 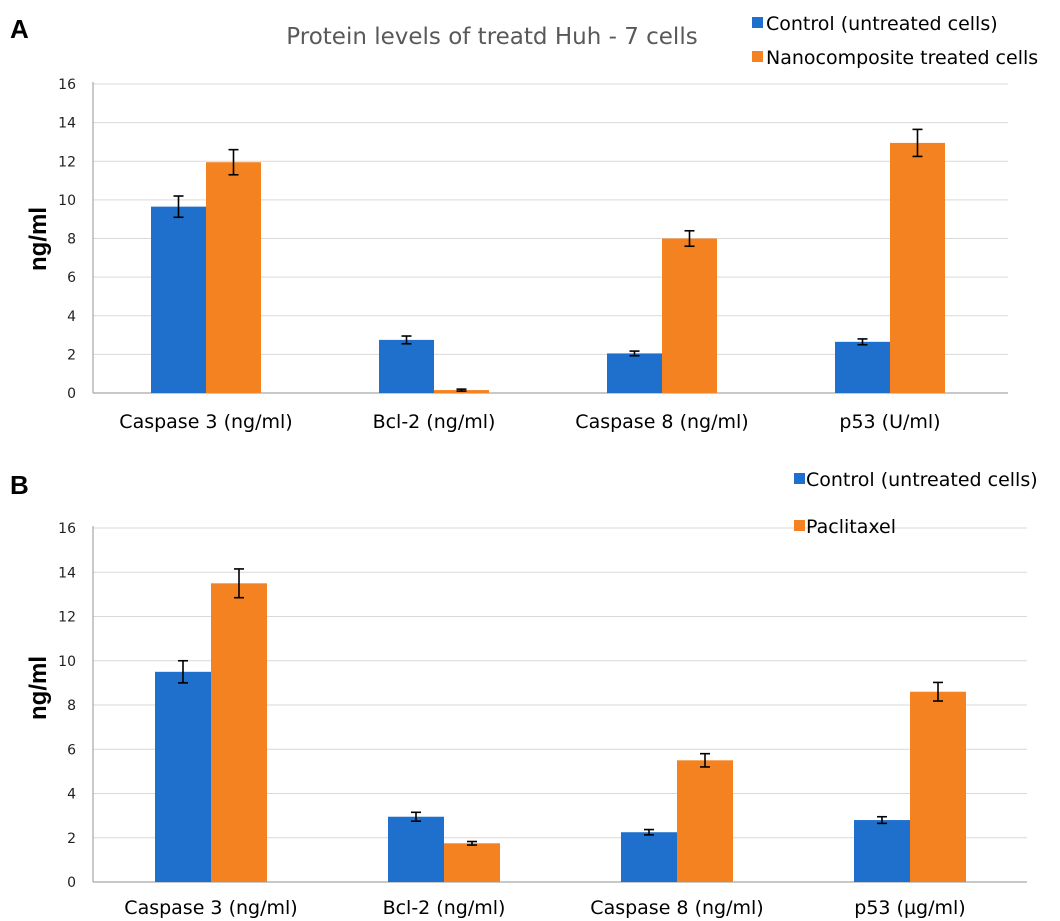 I want to click on panel-b-xtick-label-3: p53 (µg/ml), so click(x=909, y=908).